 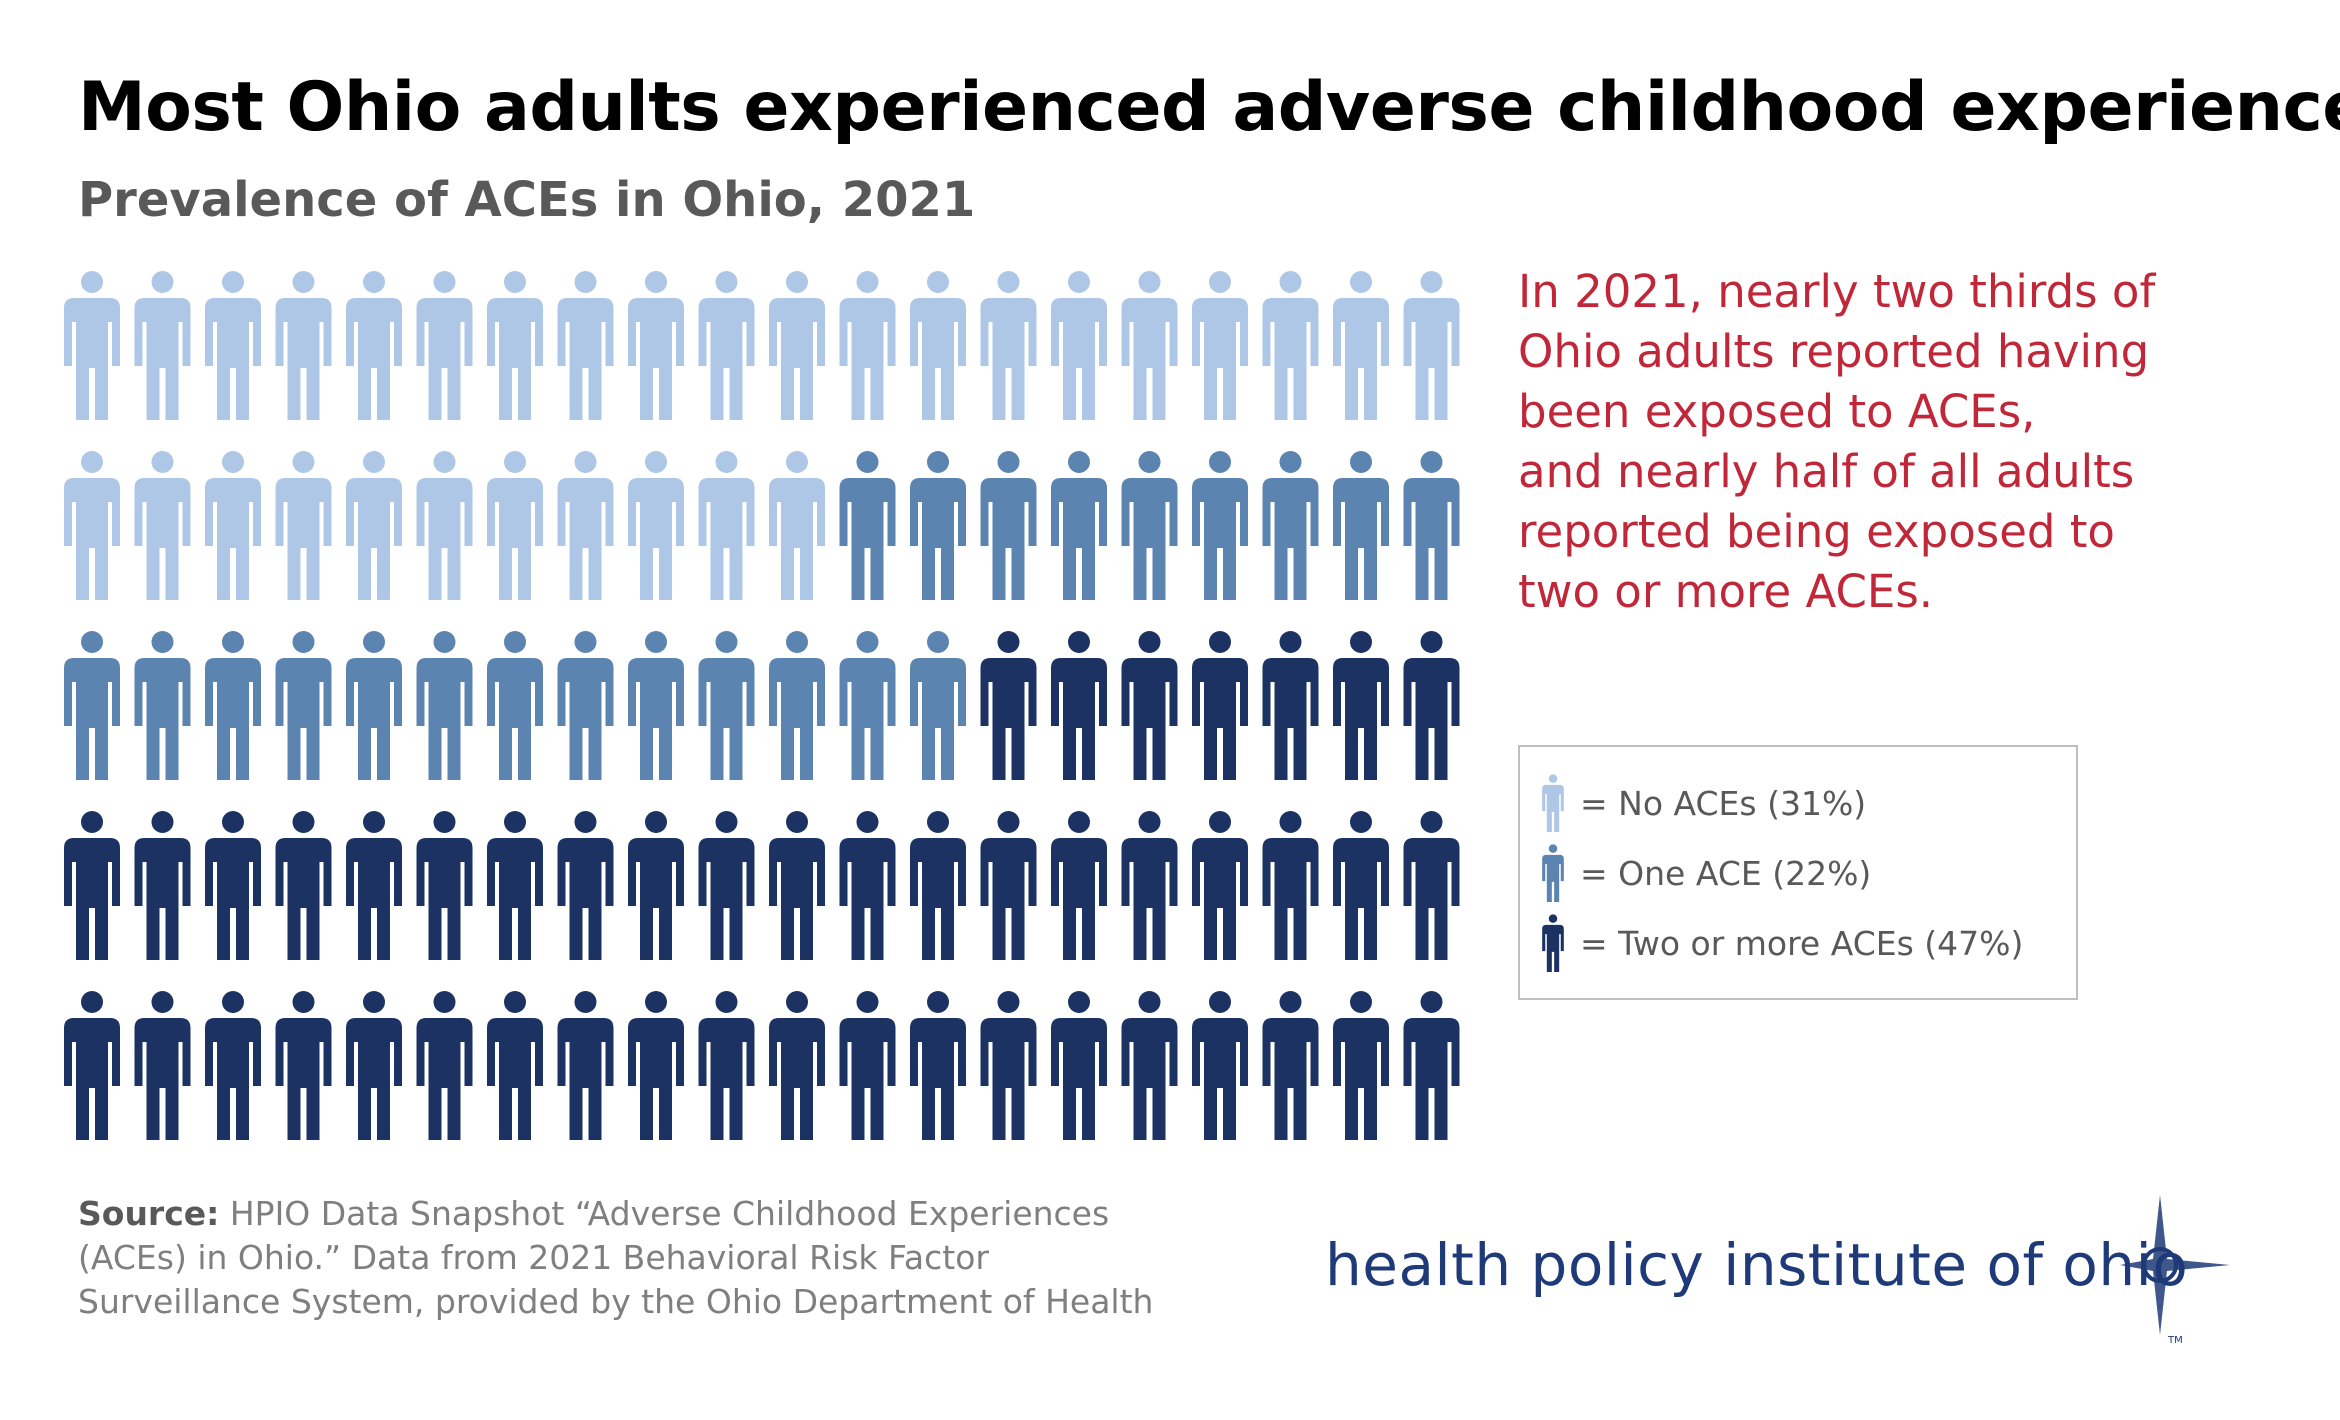 I want to click on legend-label: = One ACE (22%), so click(x=1726, y=873).